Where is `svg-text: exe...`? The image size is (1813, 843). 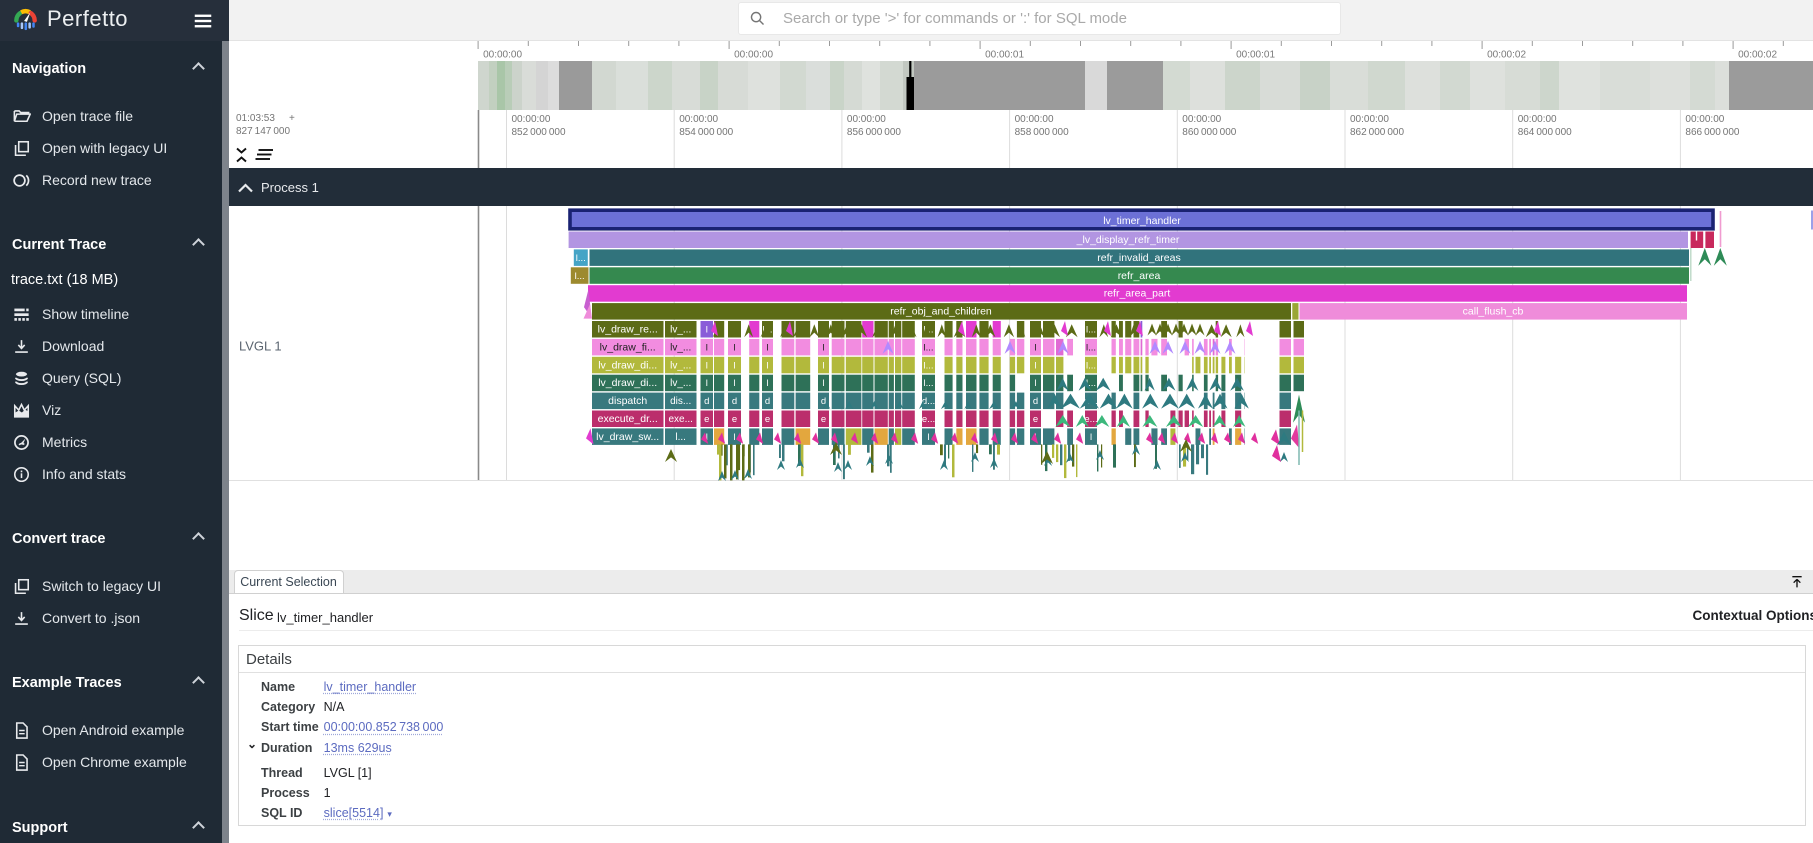
svg-text: exe... is located at coordinates (680, 419).